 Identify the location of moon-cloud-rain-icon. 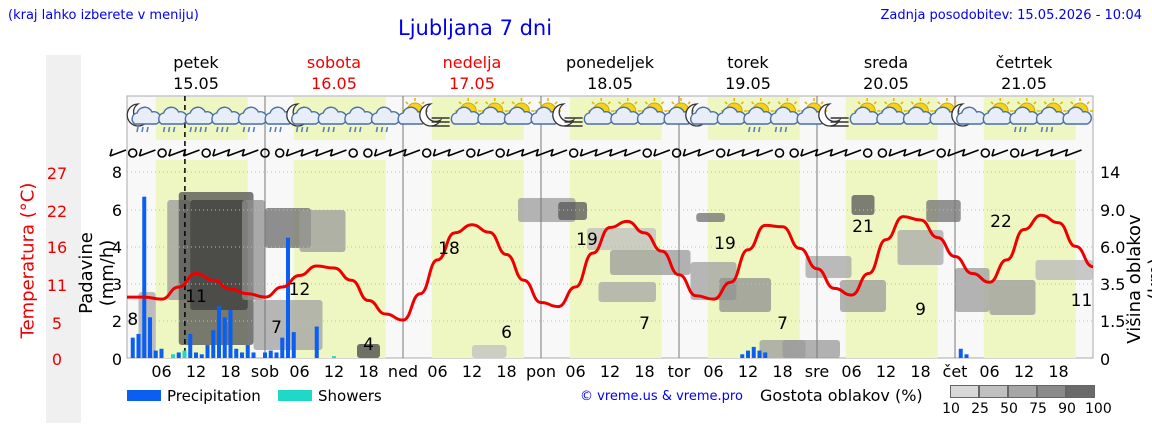
(144, 118).